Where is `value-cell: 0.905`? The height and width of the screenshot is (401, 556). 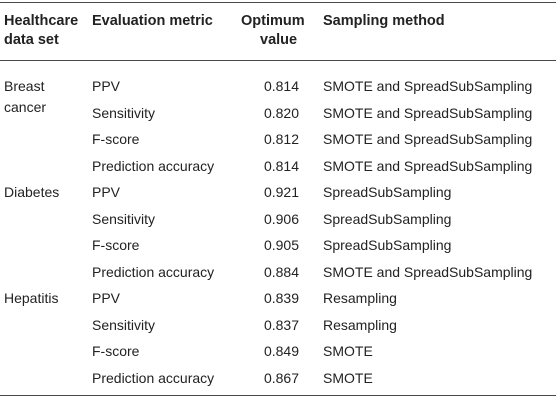 value-cell: 0.905 is located at coordinates (281, 245).